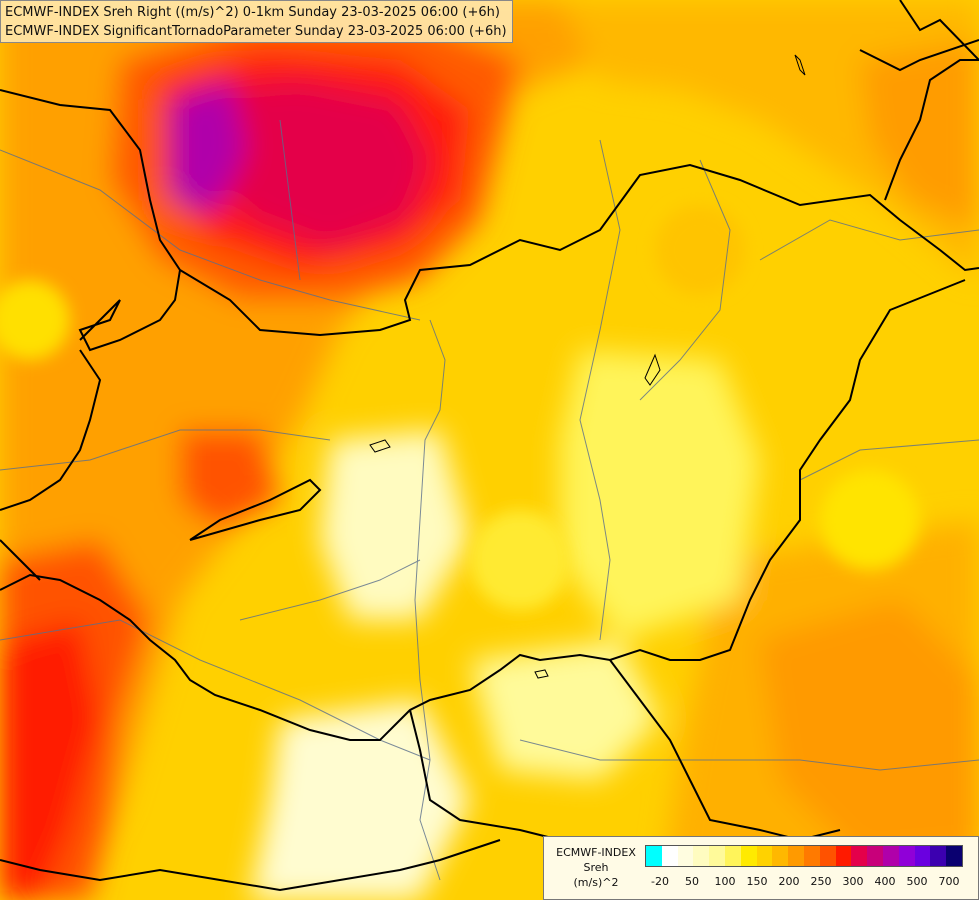 Image resolution: width=979 pixels, height=900 pixels. I want to click on legend-tick-label: 400, so click(885, 881).